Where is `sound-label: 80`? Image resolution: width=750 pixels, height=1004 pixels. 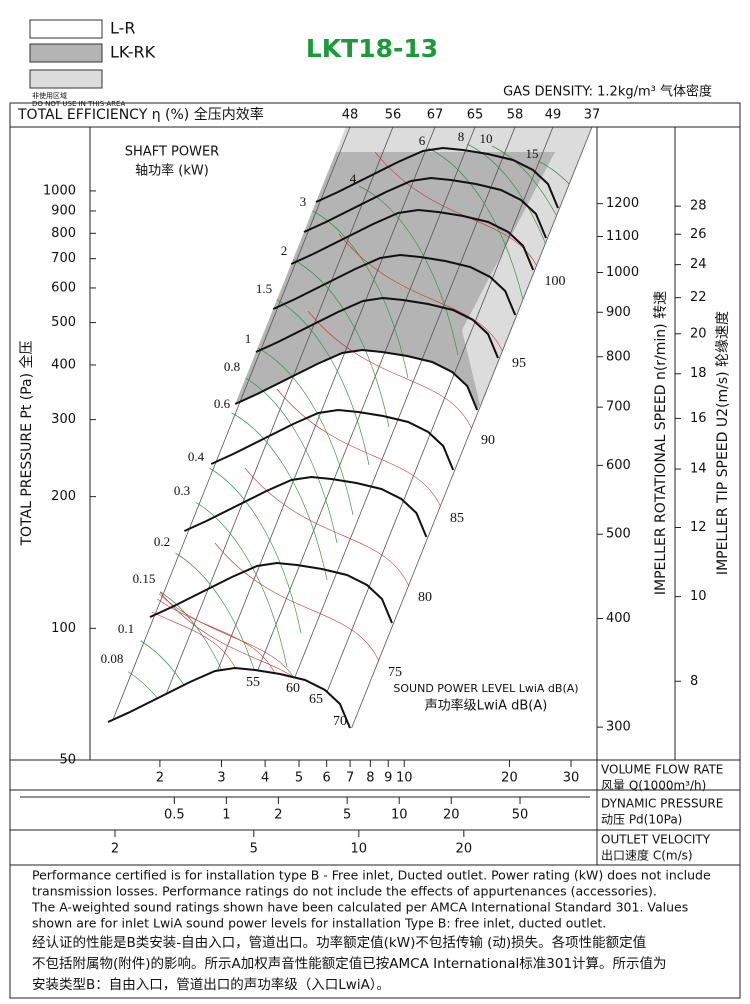 sound-label: 80 is located at coordinates (425, 597).